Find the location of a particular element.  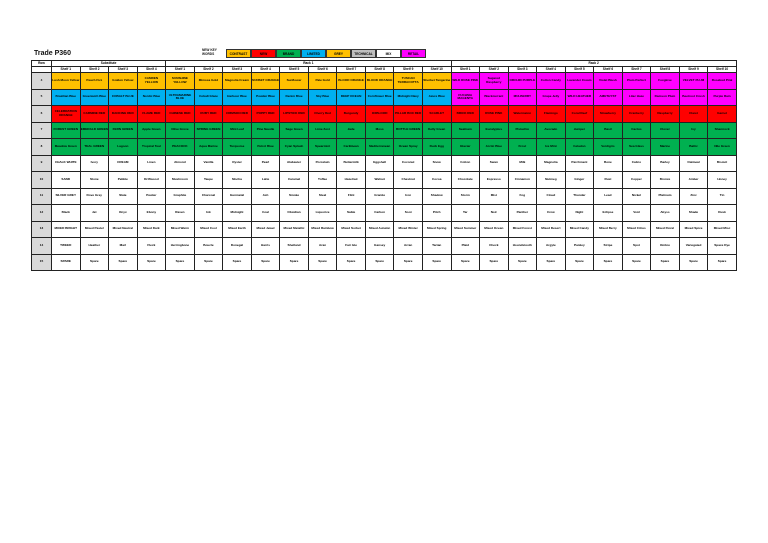

table-cell: Cactus is located at coordinates (636, 130).